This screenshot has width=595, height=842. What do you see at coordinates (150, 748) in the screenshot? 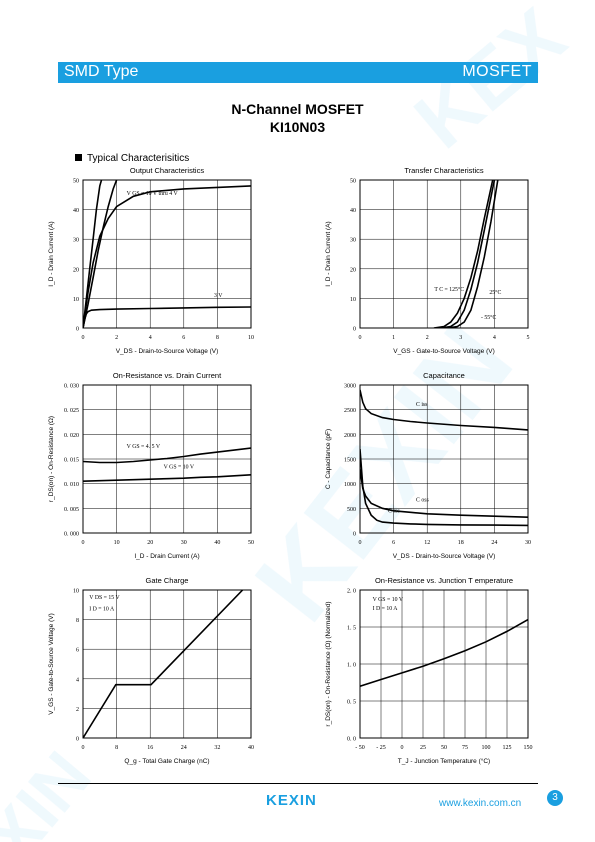
I see `x-tick-label: 16` at bounding box center [150, 748].